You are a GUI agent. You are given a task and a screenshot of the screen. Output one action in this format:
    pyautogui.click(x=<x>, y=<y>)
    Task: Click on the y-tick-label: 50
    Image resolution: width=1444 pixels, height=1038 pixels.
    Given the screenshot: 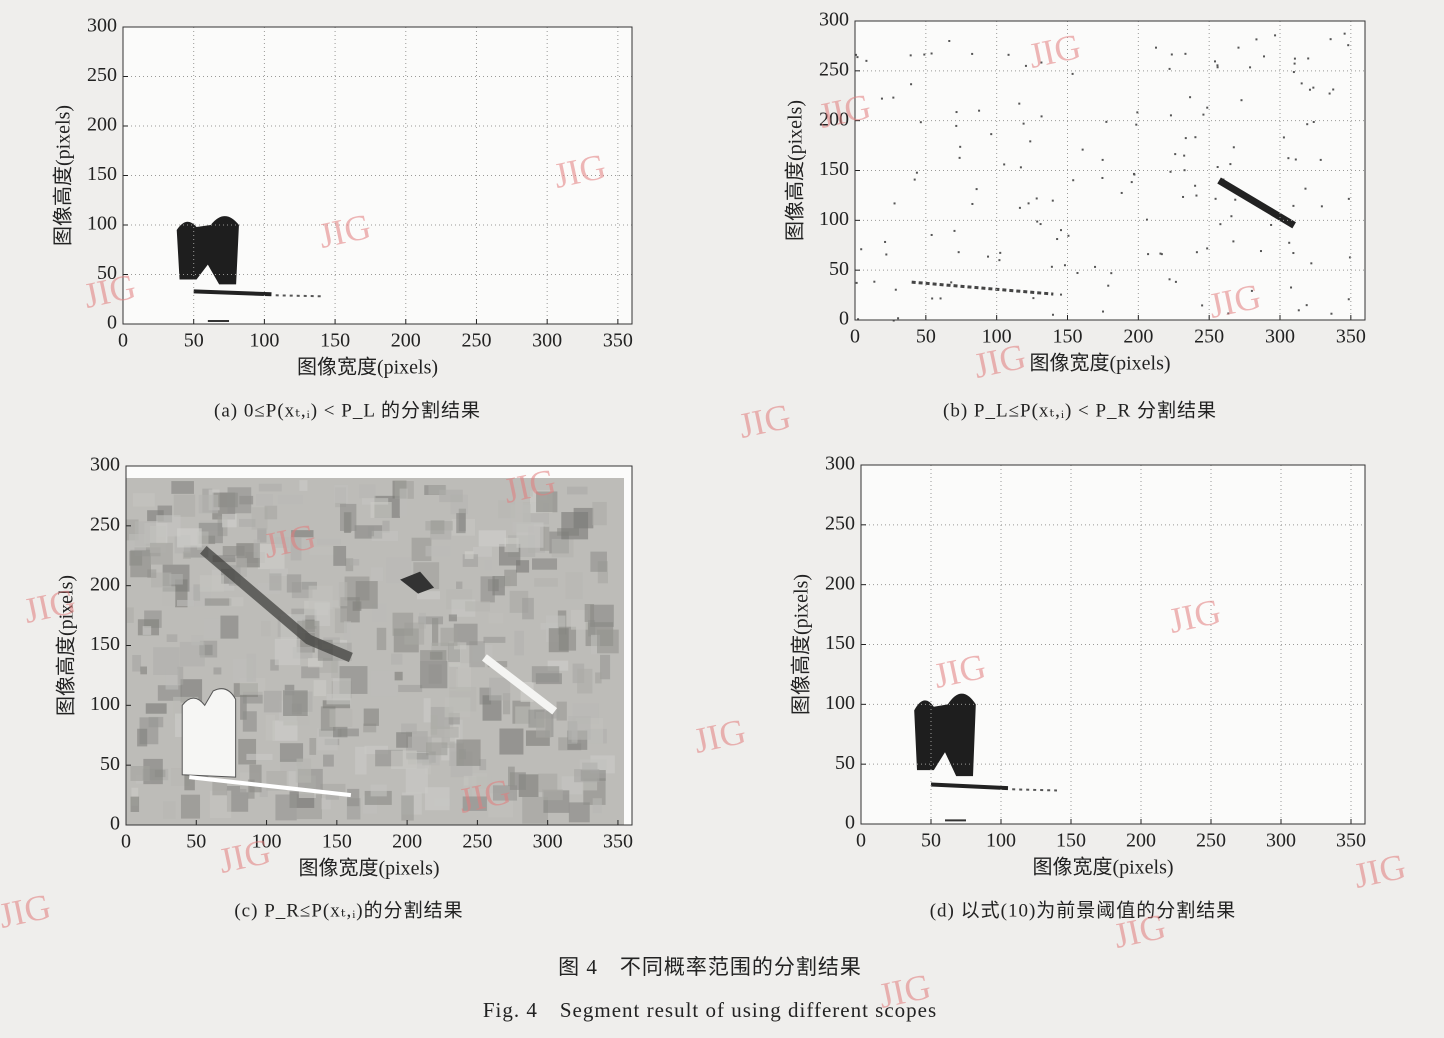 What is the action you would take?
    pyautogui.click(x=107, y=273)
    